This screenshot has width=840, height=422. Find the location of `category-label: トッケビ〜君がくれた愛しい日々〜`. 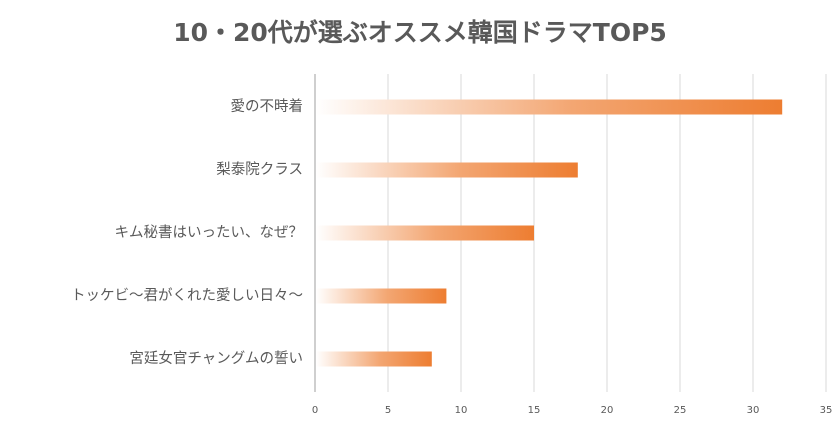

category-label: トッケビ〜君がくれた愛しい日々〜 is located at coordinates (187, 295).